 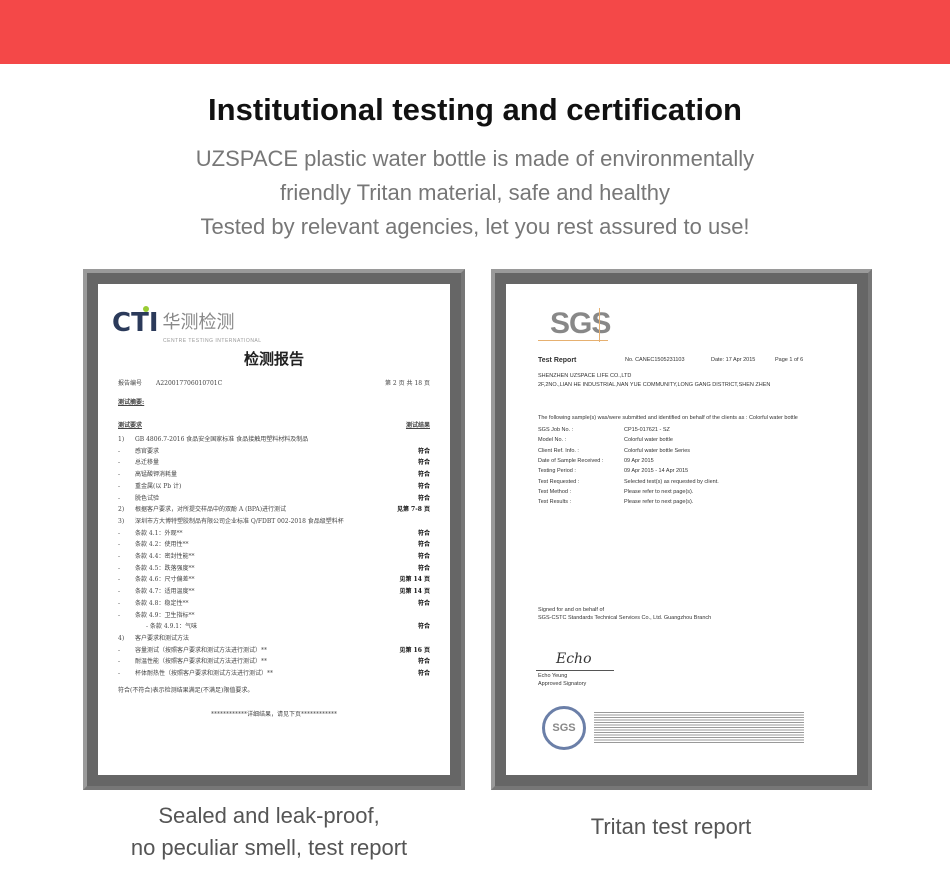 What do you see at coordinates (189, 383) in the screenshot?
I see `report-no: A2200177060107​01C` at bounding box center [189, 383].